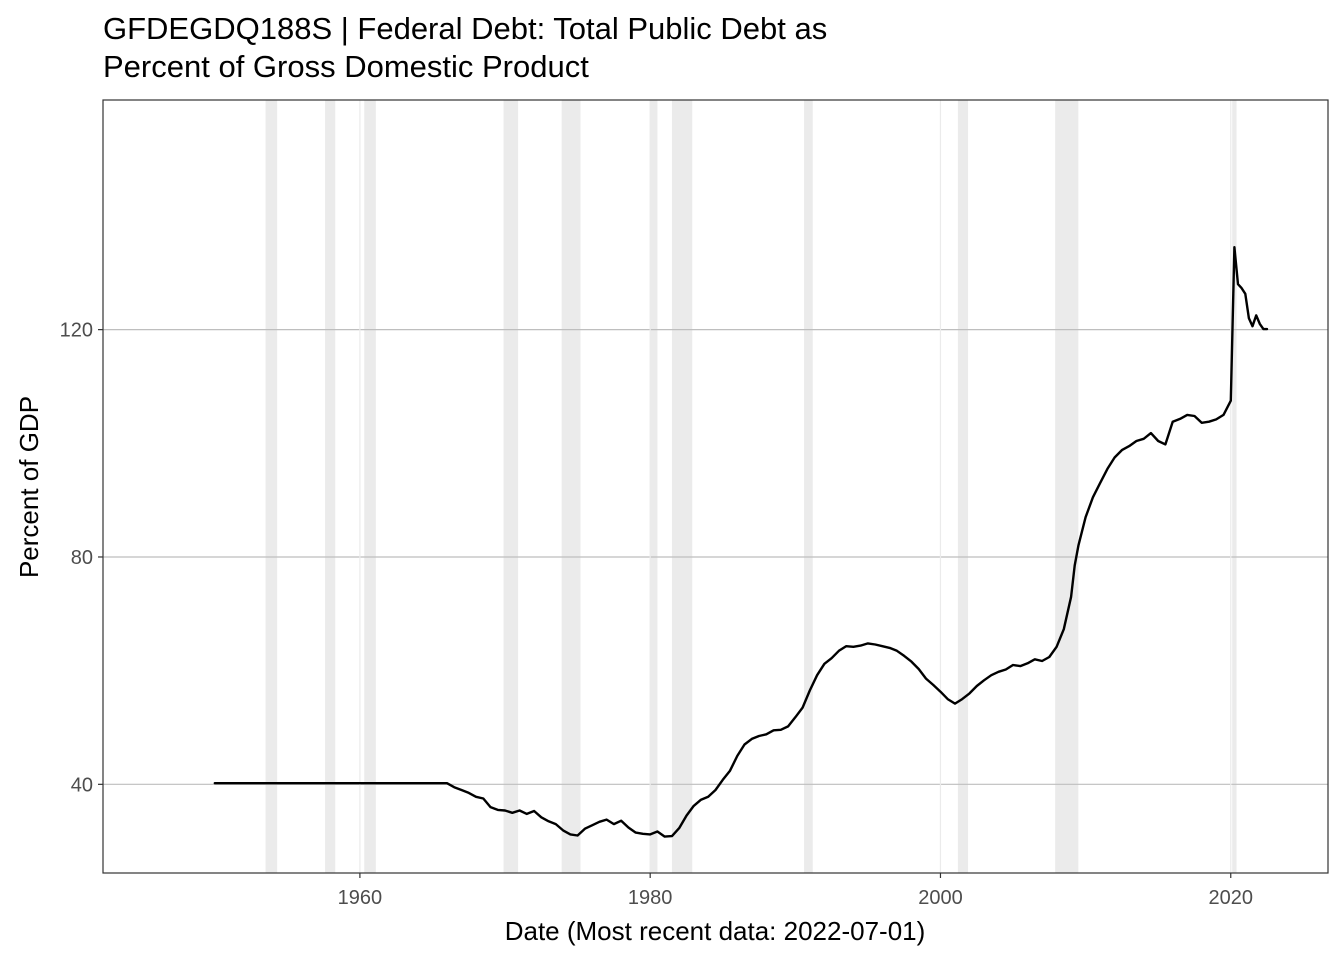 Image resolution: width=1344 pixels, height=960 pixels. What do you see at coordinates (76, 331) in the screenshot?
I see `y-tick-label: 120` at bounding box center [76, 331].